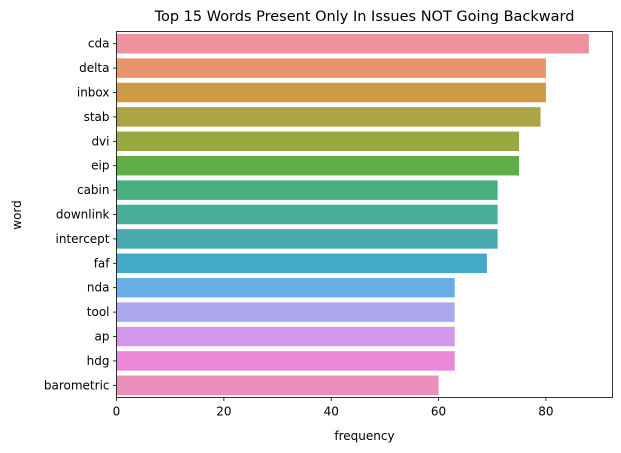  Describe the element at coordinates (83, 215) in the screenshot. I see `y-tick-label: downlink` at that location.